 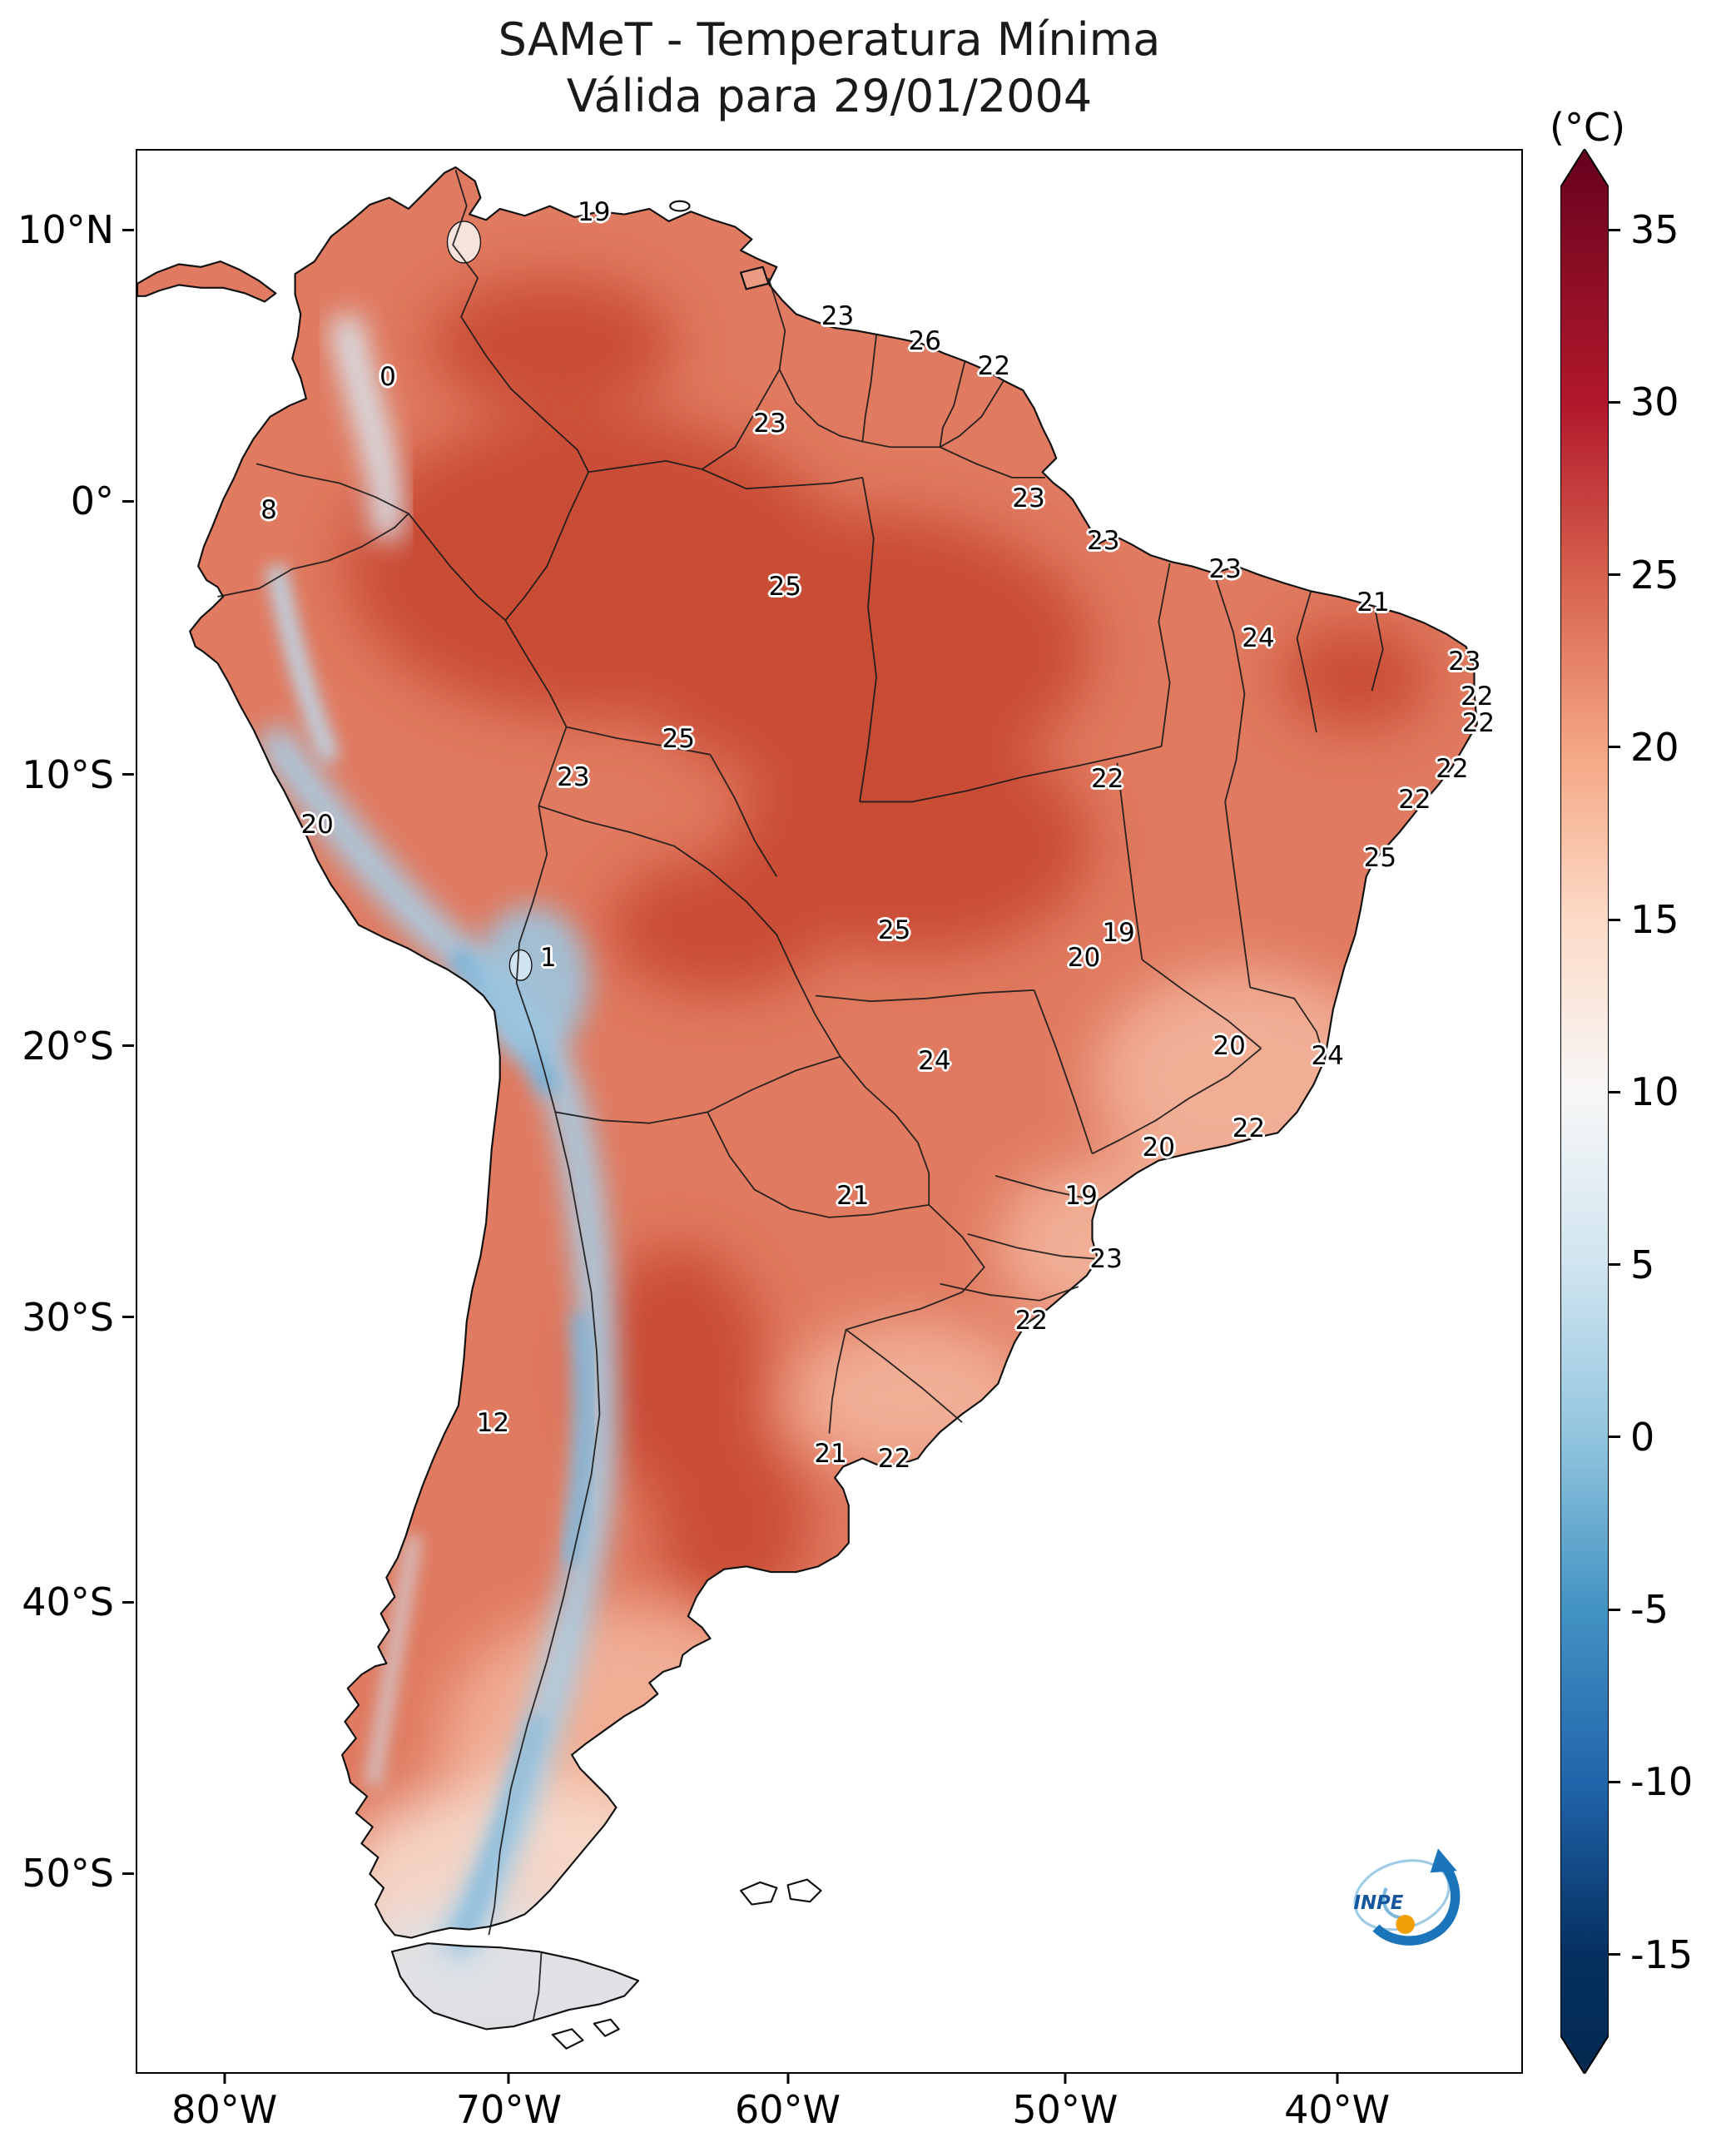 What do you see at coordinates (68, 1602) in the screenshot?
I see `y-axis-tick-label: 40°S` at bounding box center [68, 1602].